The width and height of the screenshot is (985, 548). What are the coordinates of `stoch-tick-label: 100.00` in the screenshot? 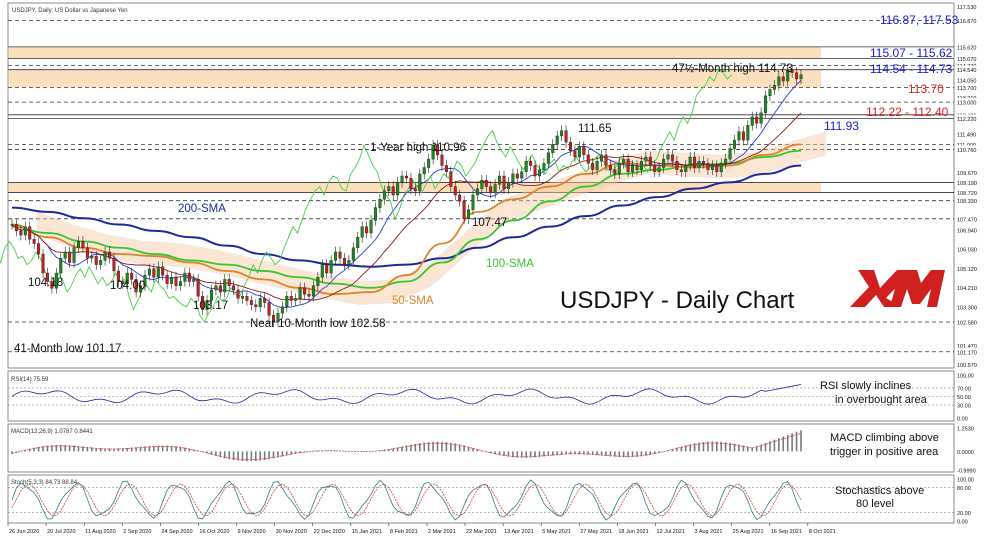 It's located at (965, 481).